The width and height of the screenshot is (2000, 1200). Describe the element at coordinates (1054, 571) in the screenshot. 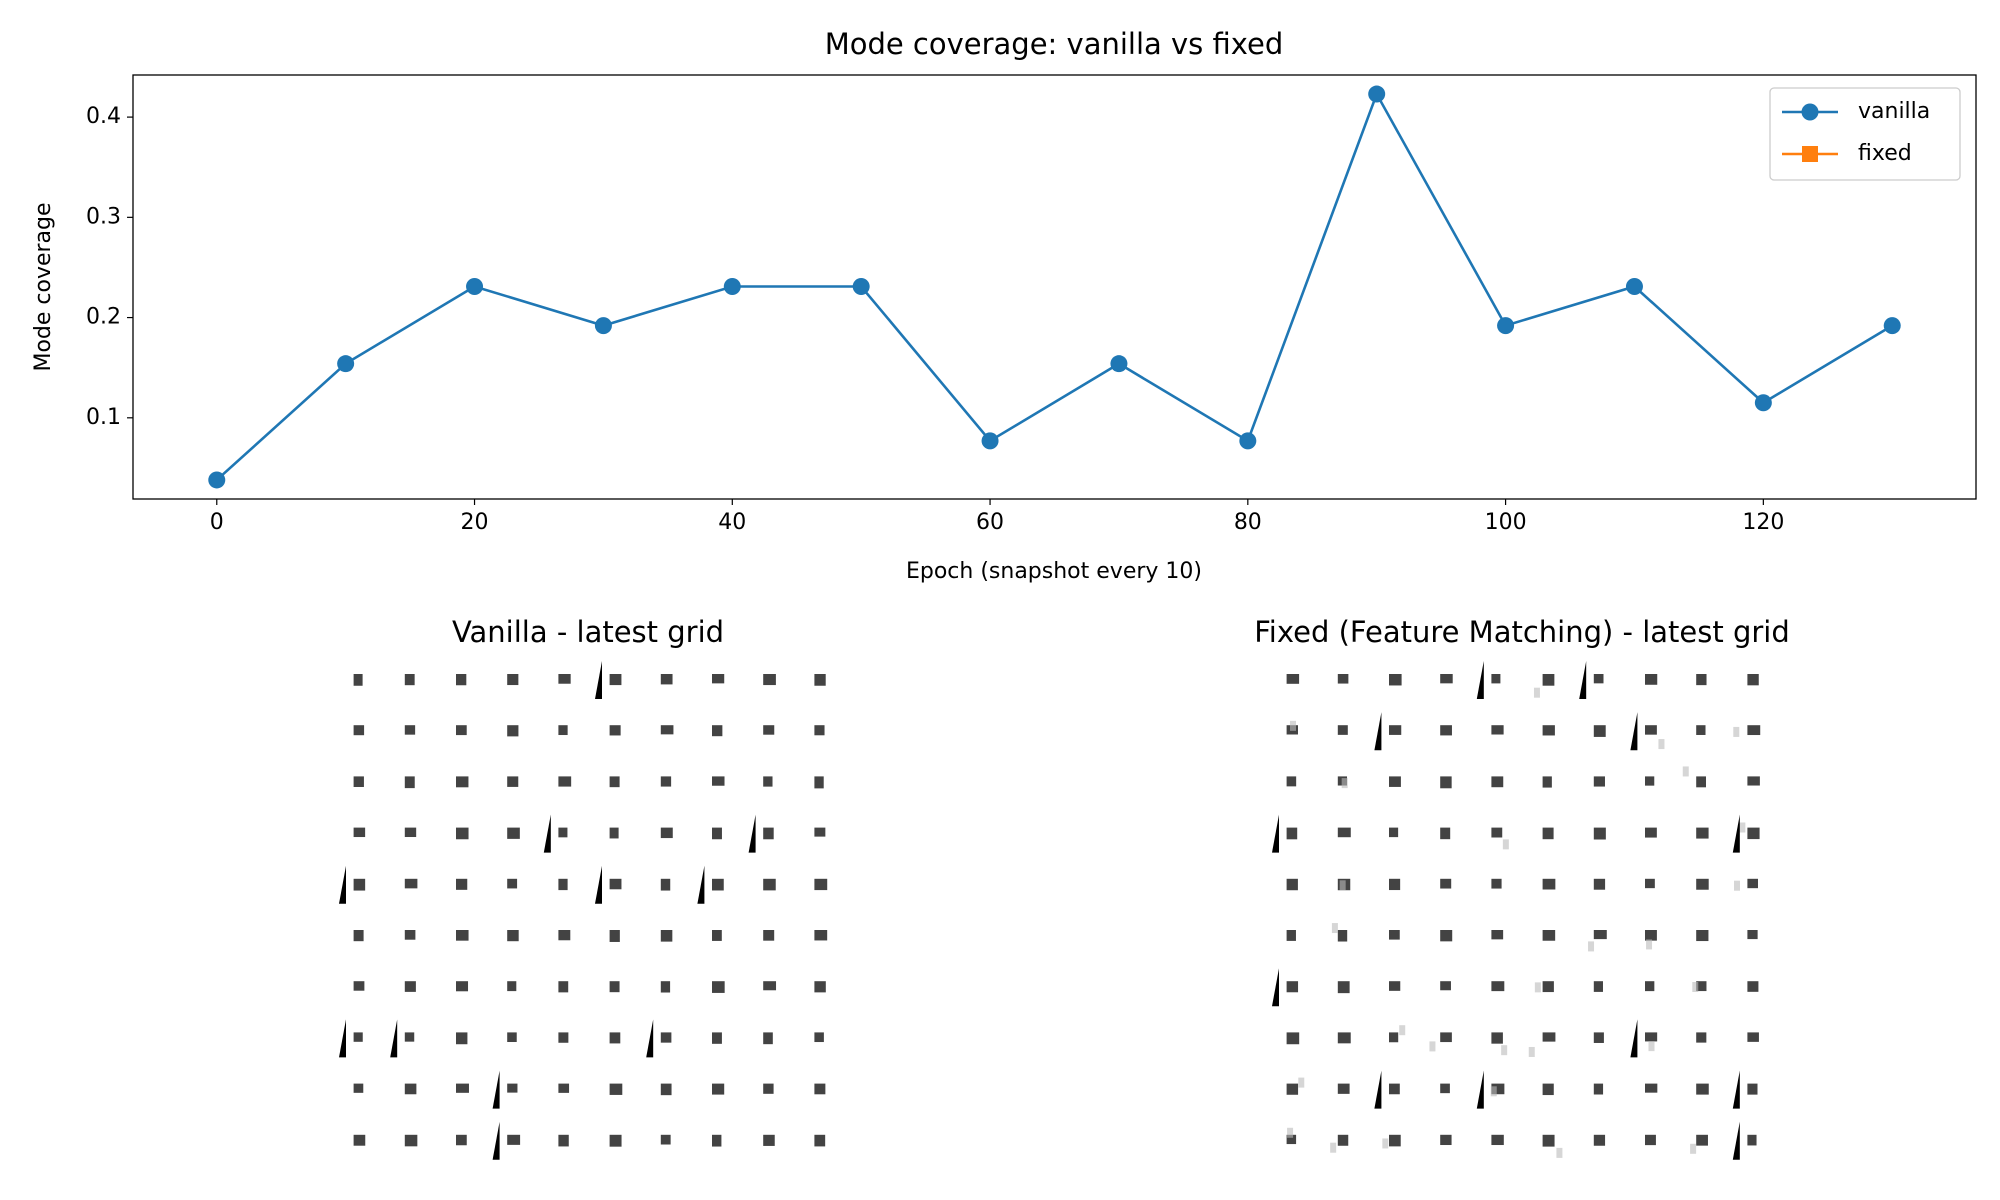

I see `x-axis-label: Epoch (snapshot every 10)` at that location.